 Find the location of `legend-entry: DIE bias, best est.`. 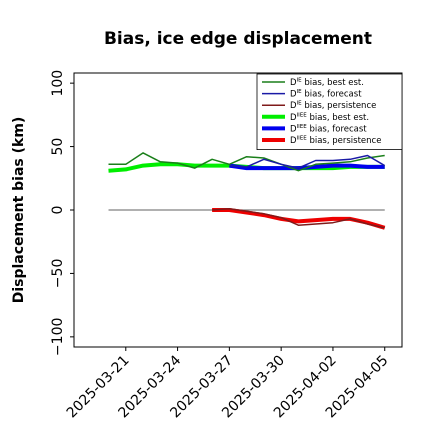

legend-entry: DIE bias, best est. is located at coordinates (327, 83).